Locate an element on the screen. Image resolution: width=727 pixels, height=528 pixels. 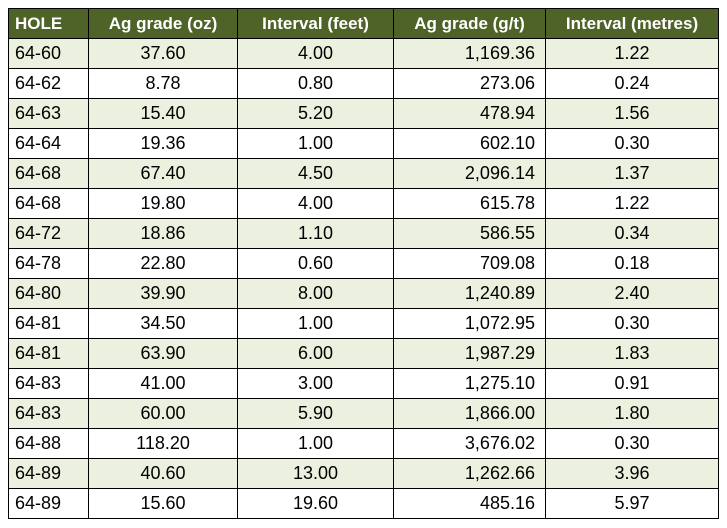
table-cell: 63.90 is located at coordinates (163, 353).